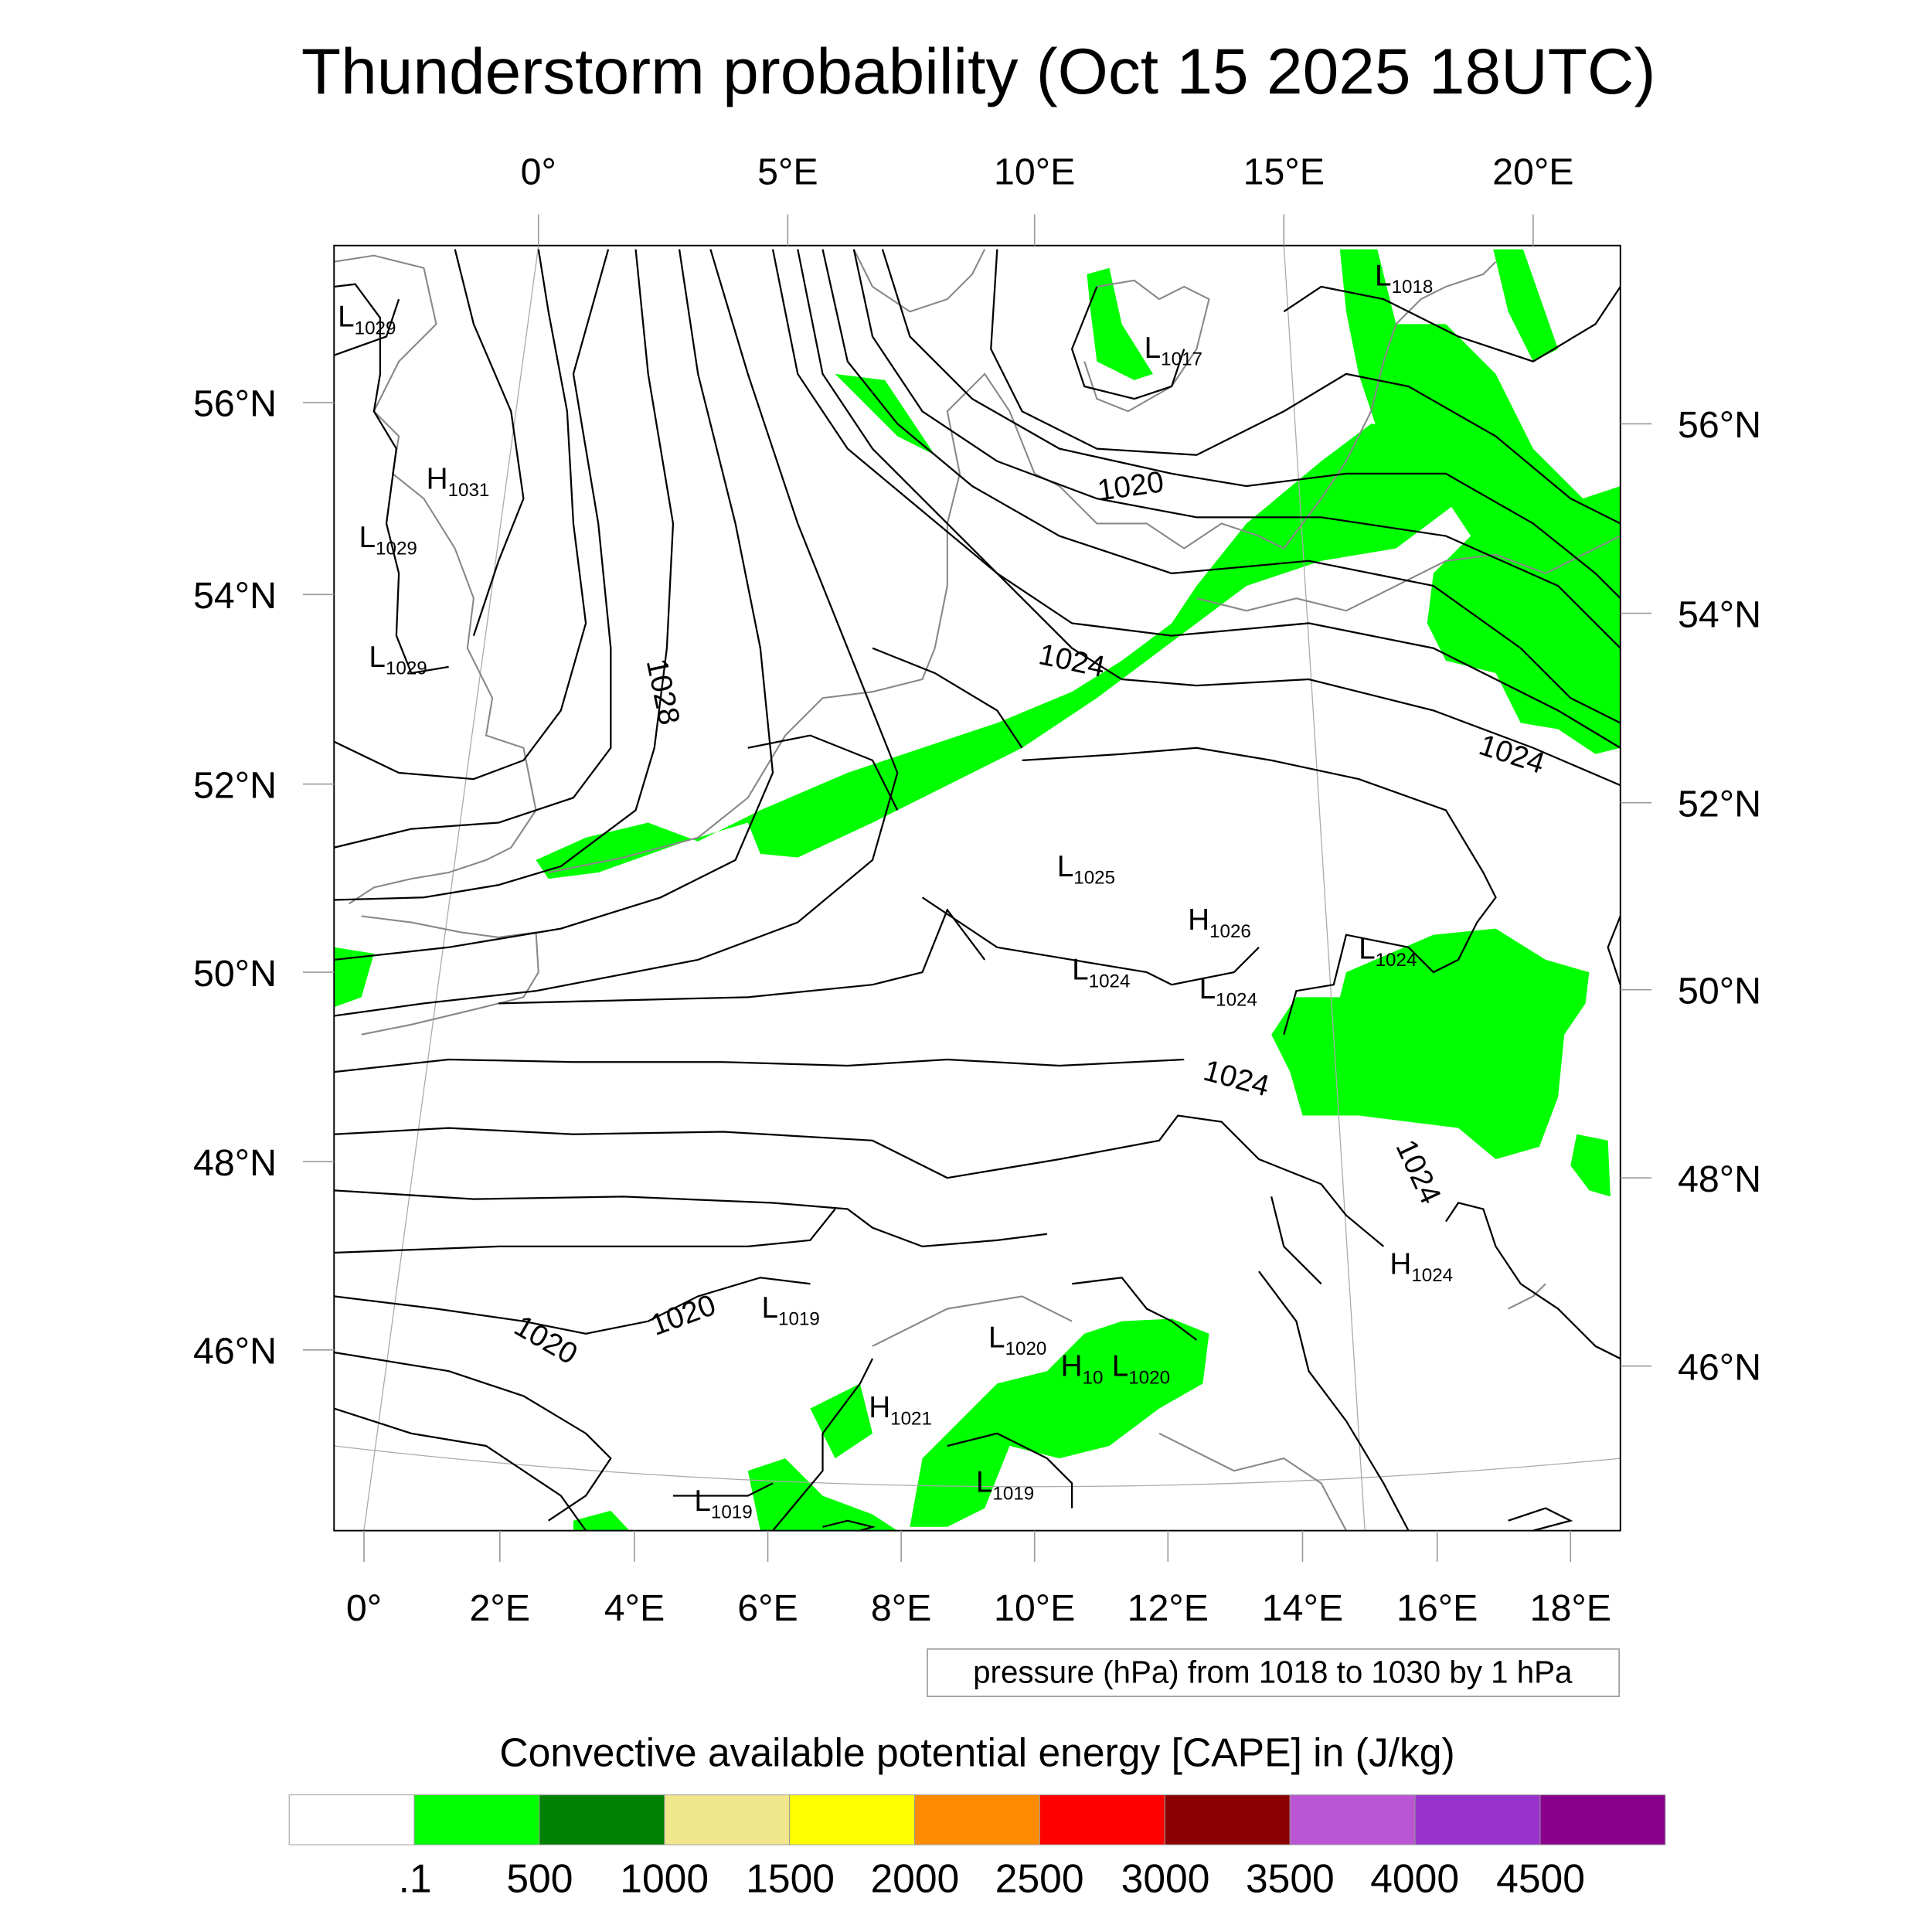 The image size is (1932, 1932). Describe the element at coordinates (1165, 1878) in the screenshot. I see `colorbar-label: 3000` at that location.